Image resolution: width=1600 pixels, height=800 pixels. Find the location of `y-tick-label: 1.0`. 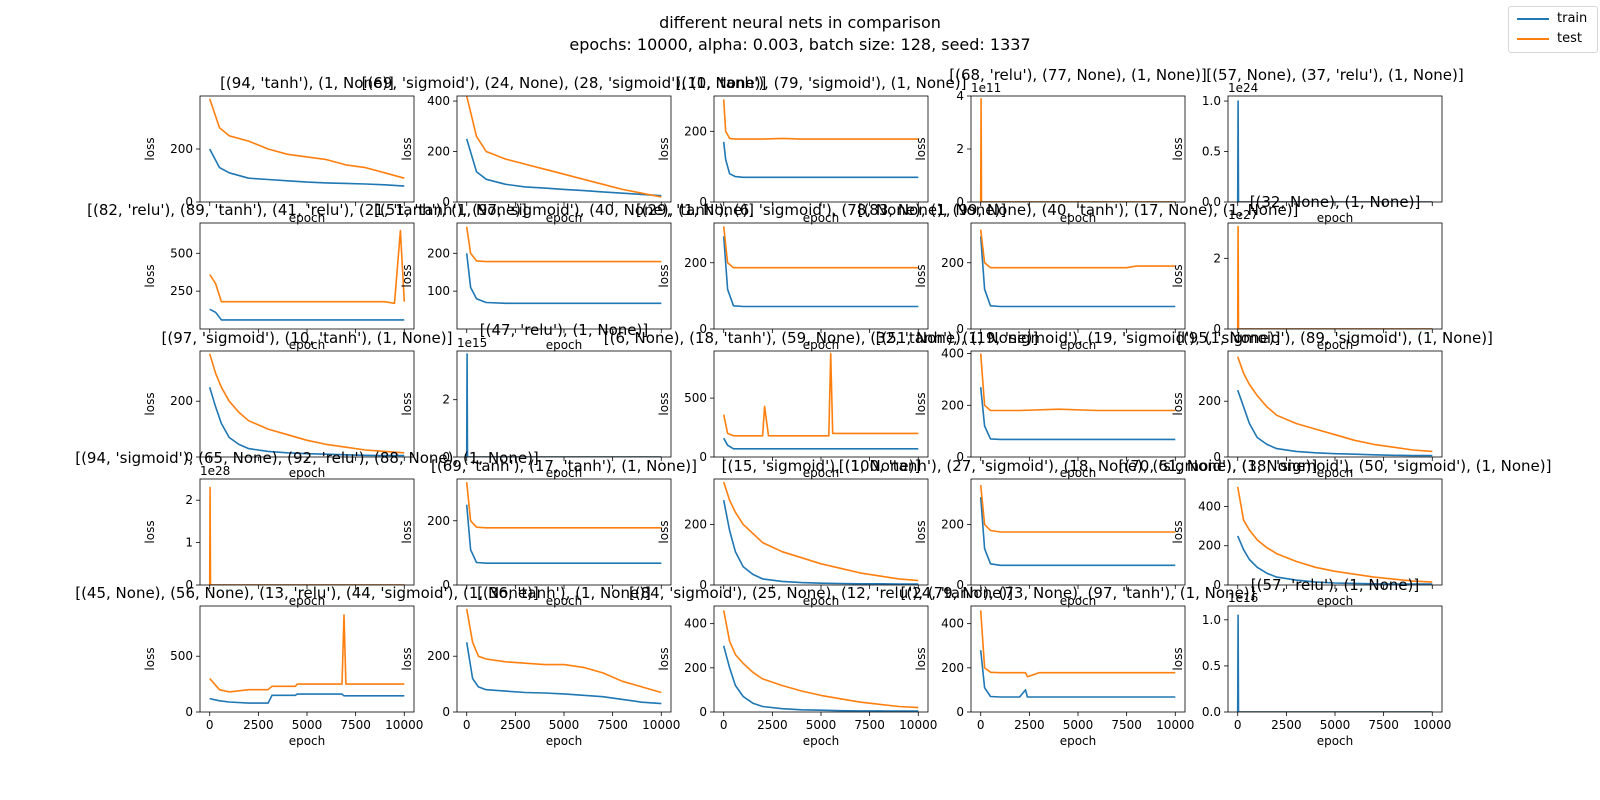

y-tick-label: 1.0 is located at coordinates (1211, 620).